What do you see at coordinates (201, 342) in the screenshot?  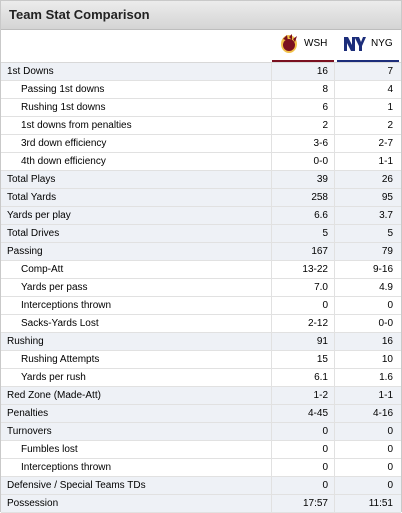 I see `stat-row: Rushing 91 16` at bounding box center [201, 342].